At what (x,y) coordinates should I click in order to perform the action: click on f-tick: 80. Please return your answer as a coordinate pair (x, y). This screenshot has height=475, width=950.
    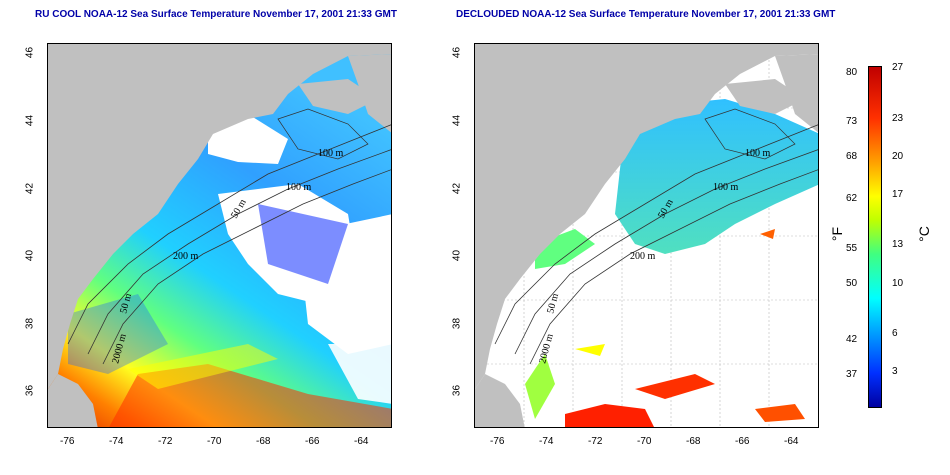
    Looking at the image, I should click on (852, 72).